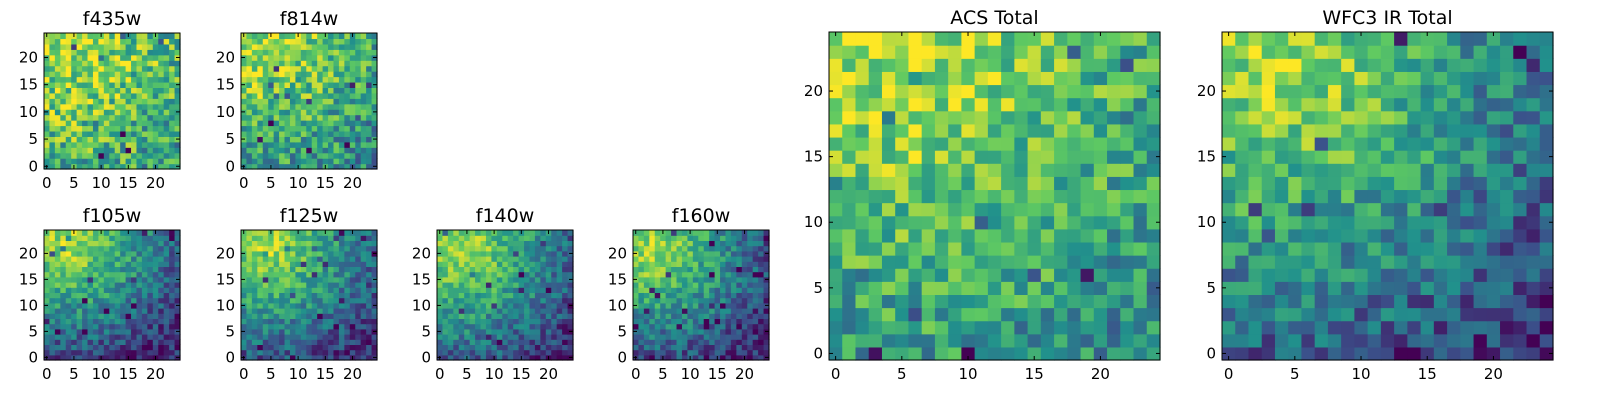  Describe the element at coordinates (28, 253) in the screenshot. I see `y-tick-label: 20` at that location.